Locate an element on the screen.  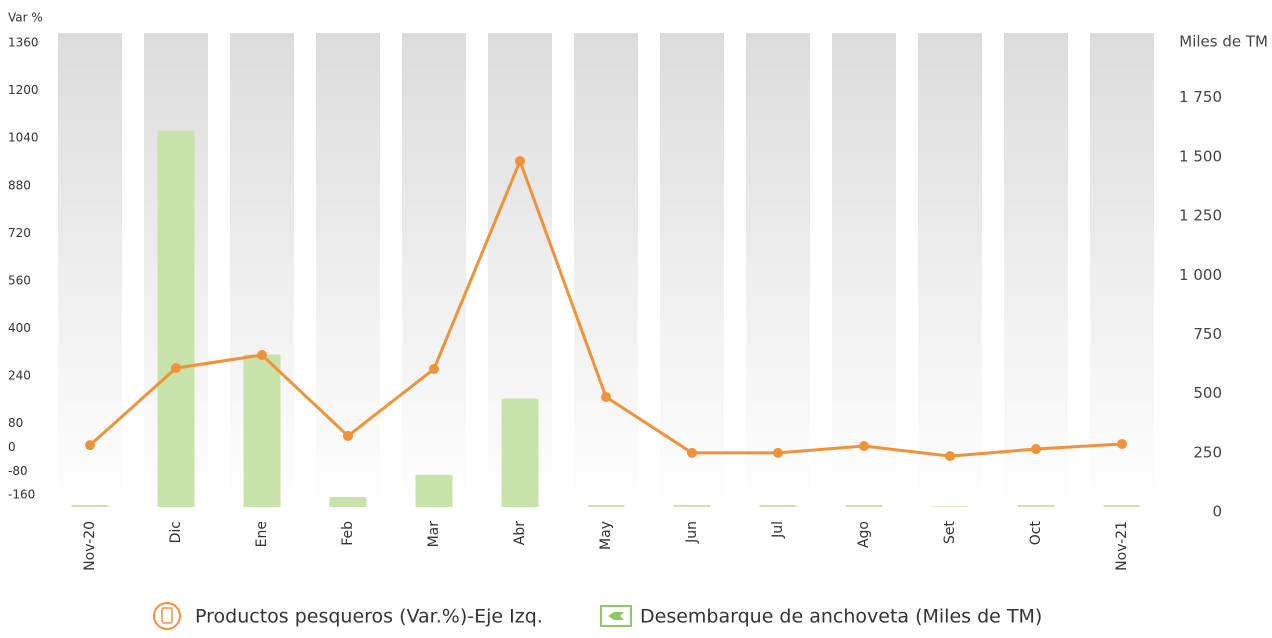
y2-tick-label: 1 000 is located at coordinates (1200, 275).